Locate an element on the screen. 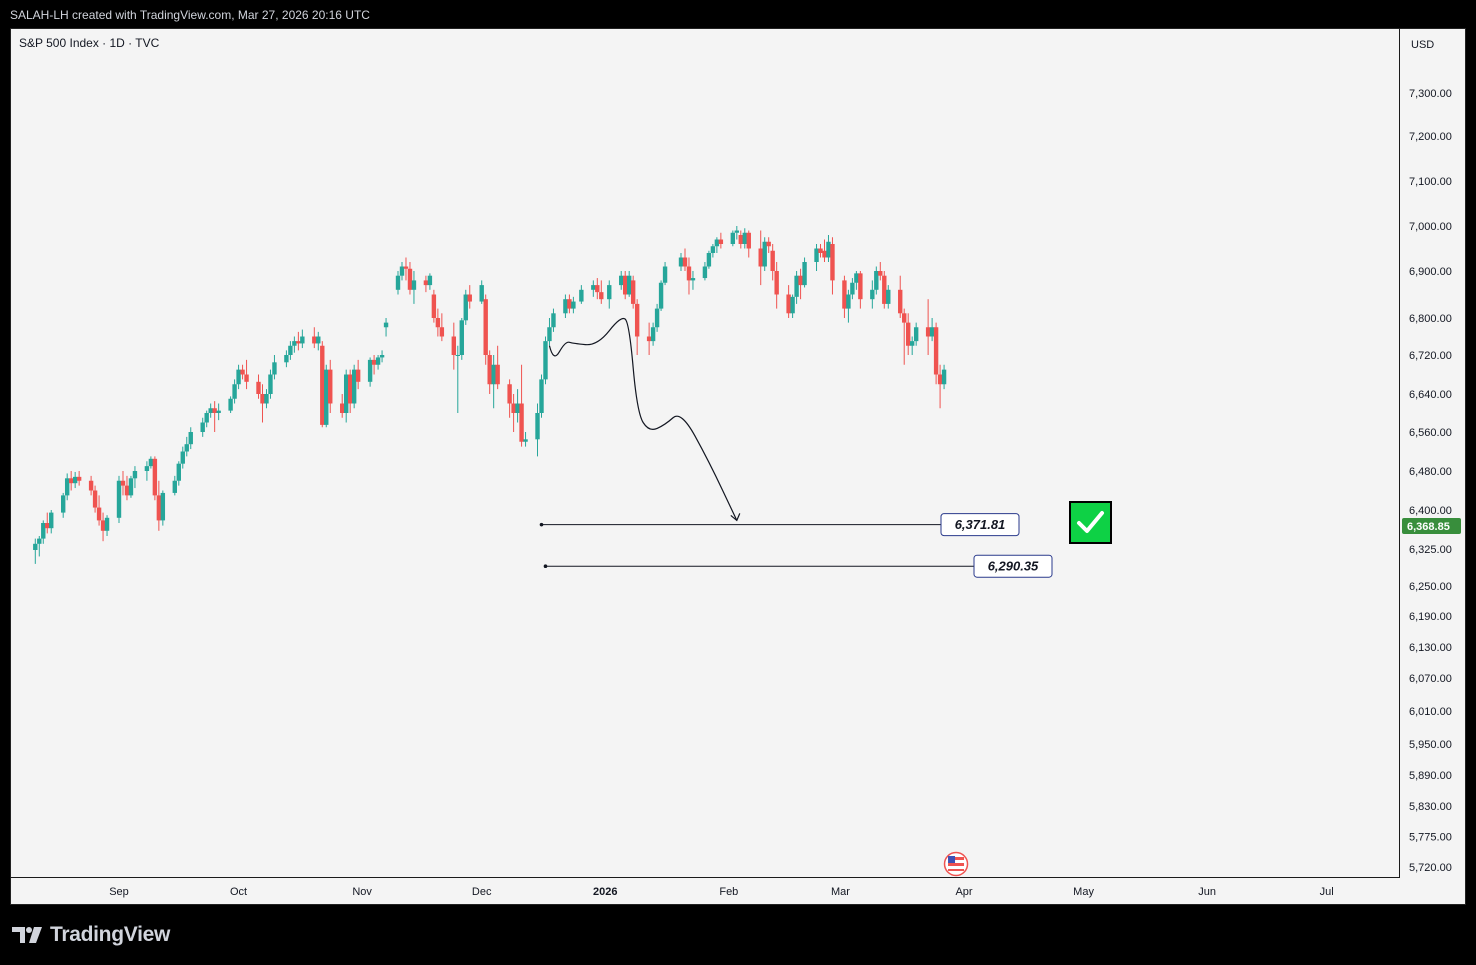 The image size is (1476, 965). price-axis-label: 5,890.00 is located at coordinates (1430, 776).